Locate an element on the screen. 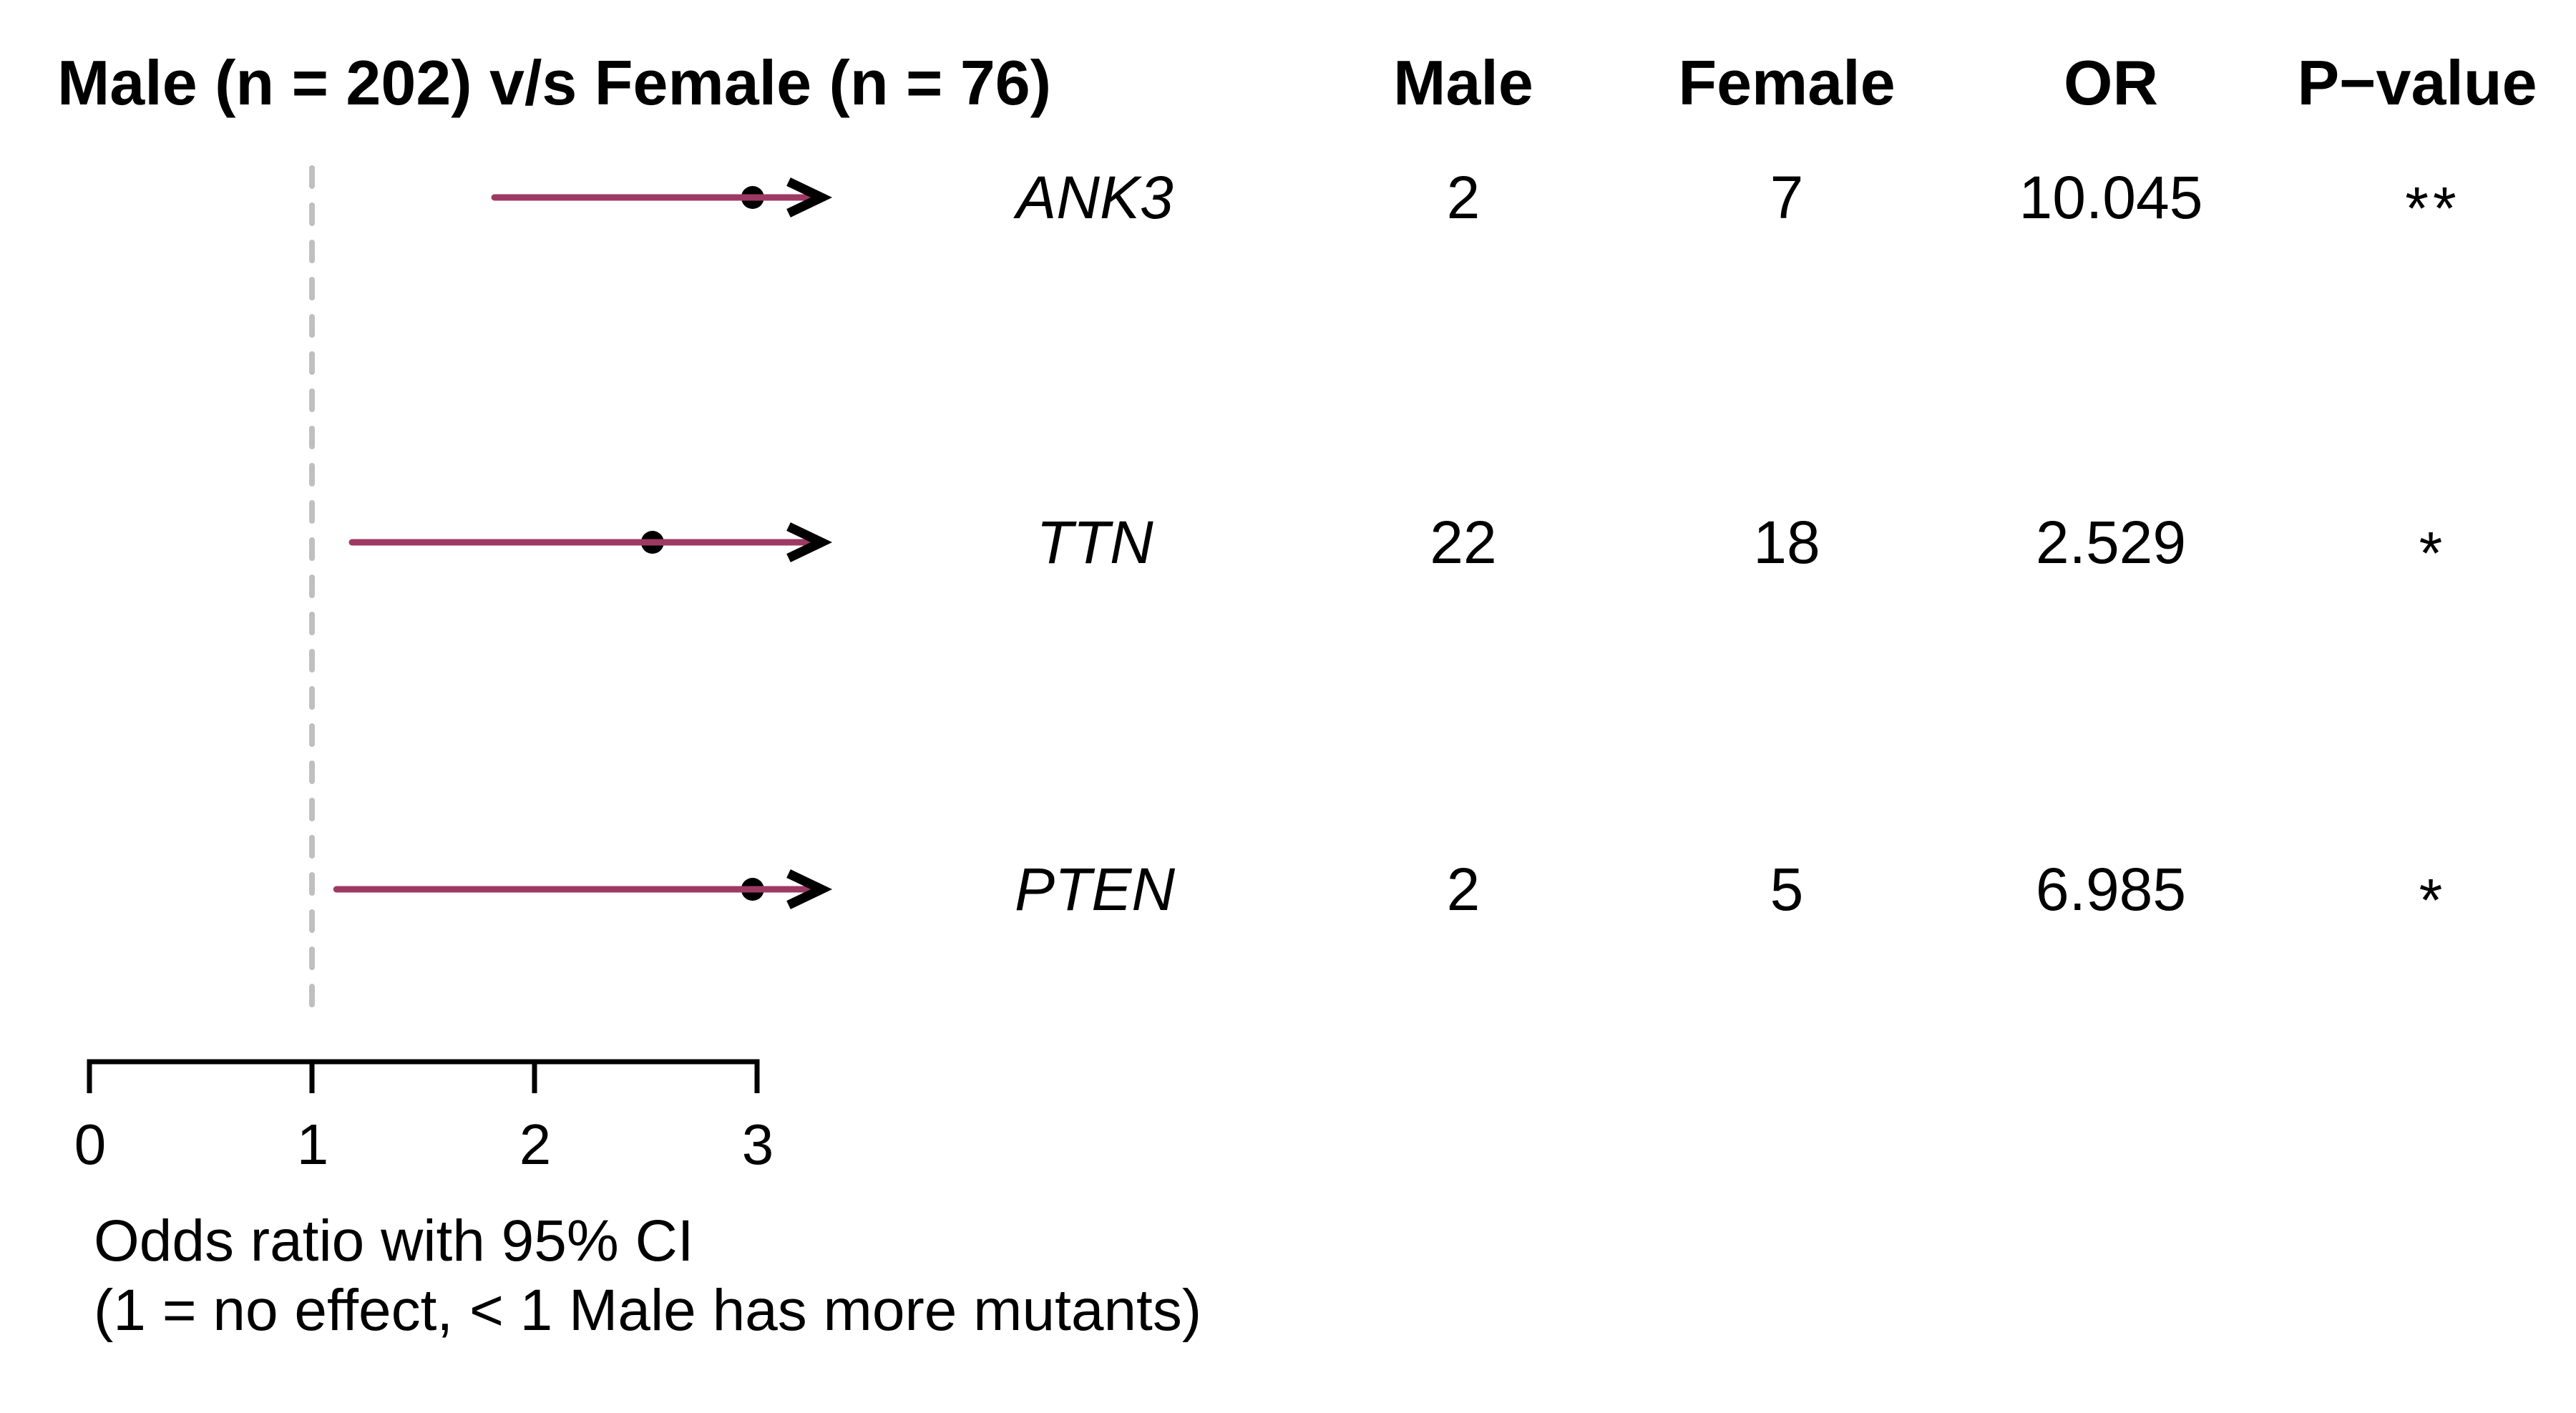 The height and width of the screenshot is (1413, 2576). x-tick-label-2: 2 is located at coordinates (535, 1144).